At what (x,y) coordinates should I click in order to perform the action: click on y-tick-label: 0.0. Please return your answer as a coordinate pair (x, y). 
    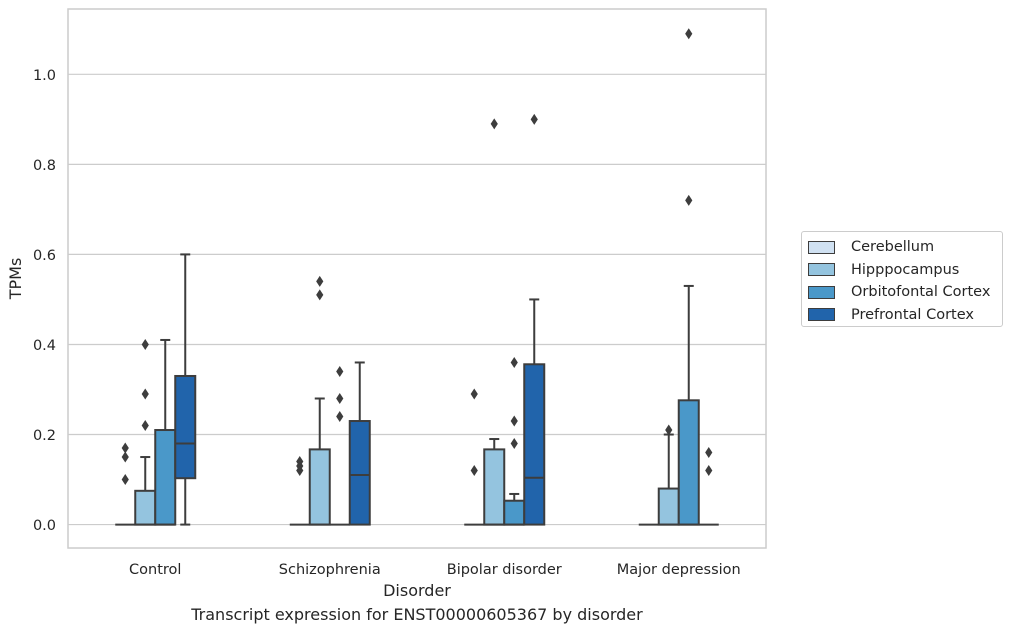
    Looking at the image, I should click on (44, 526).